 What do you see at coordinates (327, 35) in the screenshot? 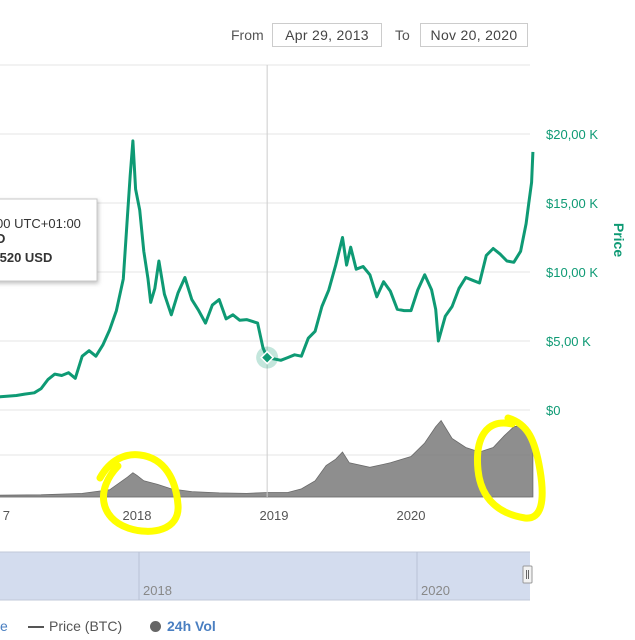
I see `from-date-input: Apr 29, 2013` at bounding box center [327, 35].